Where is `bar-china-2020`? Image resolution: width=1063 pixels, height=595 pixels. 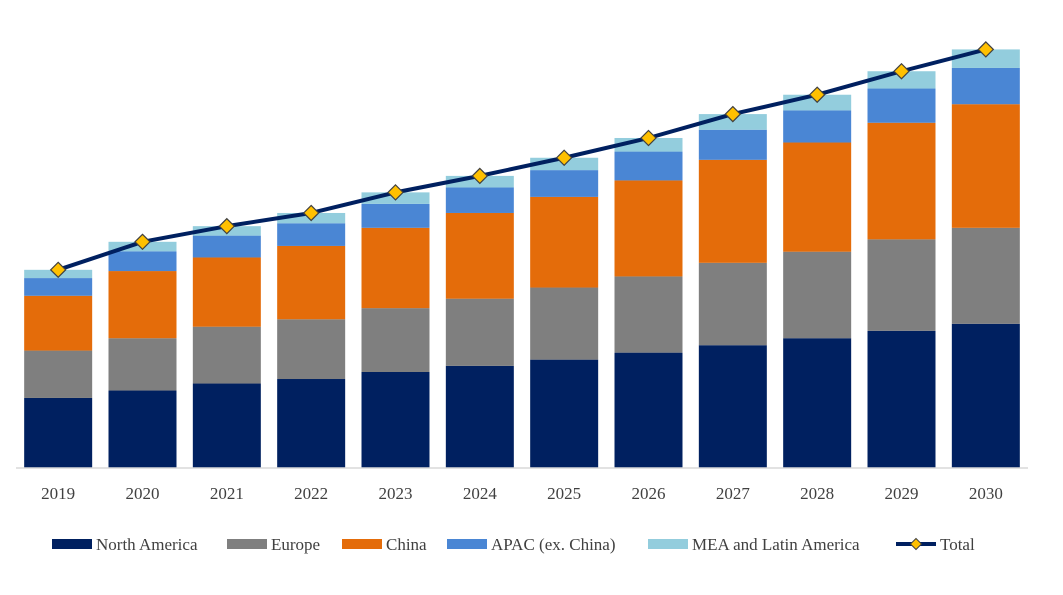 bar-china-2020 is located at coordinates (142, 305).